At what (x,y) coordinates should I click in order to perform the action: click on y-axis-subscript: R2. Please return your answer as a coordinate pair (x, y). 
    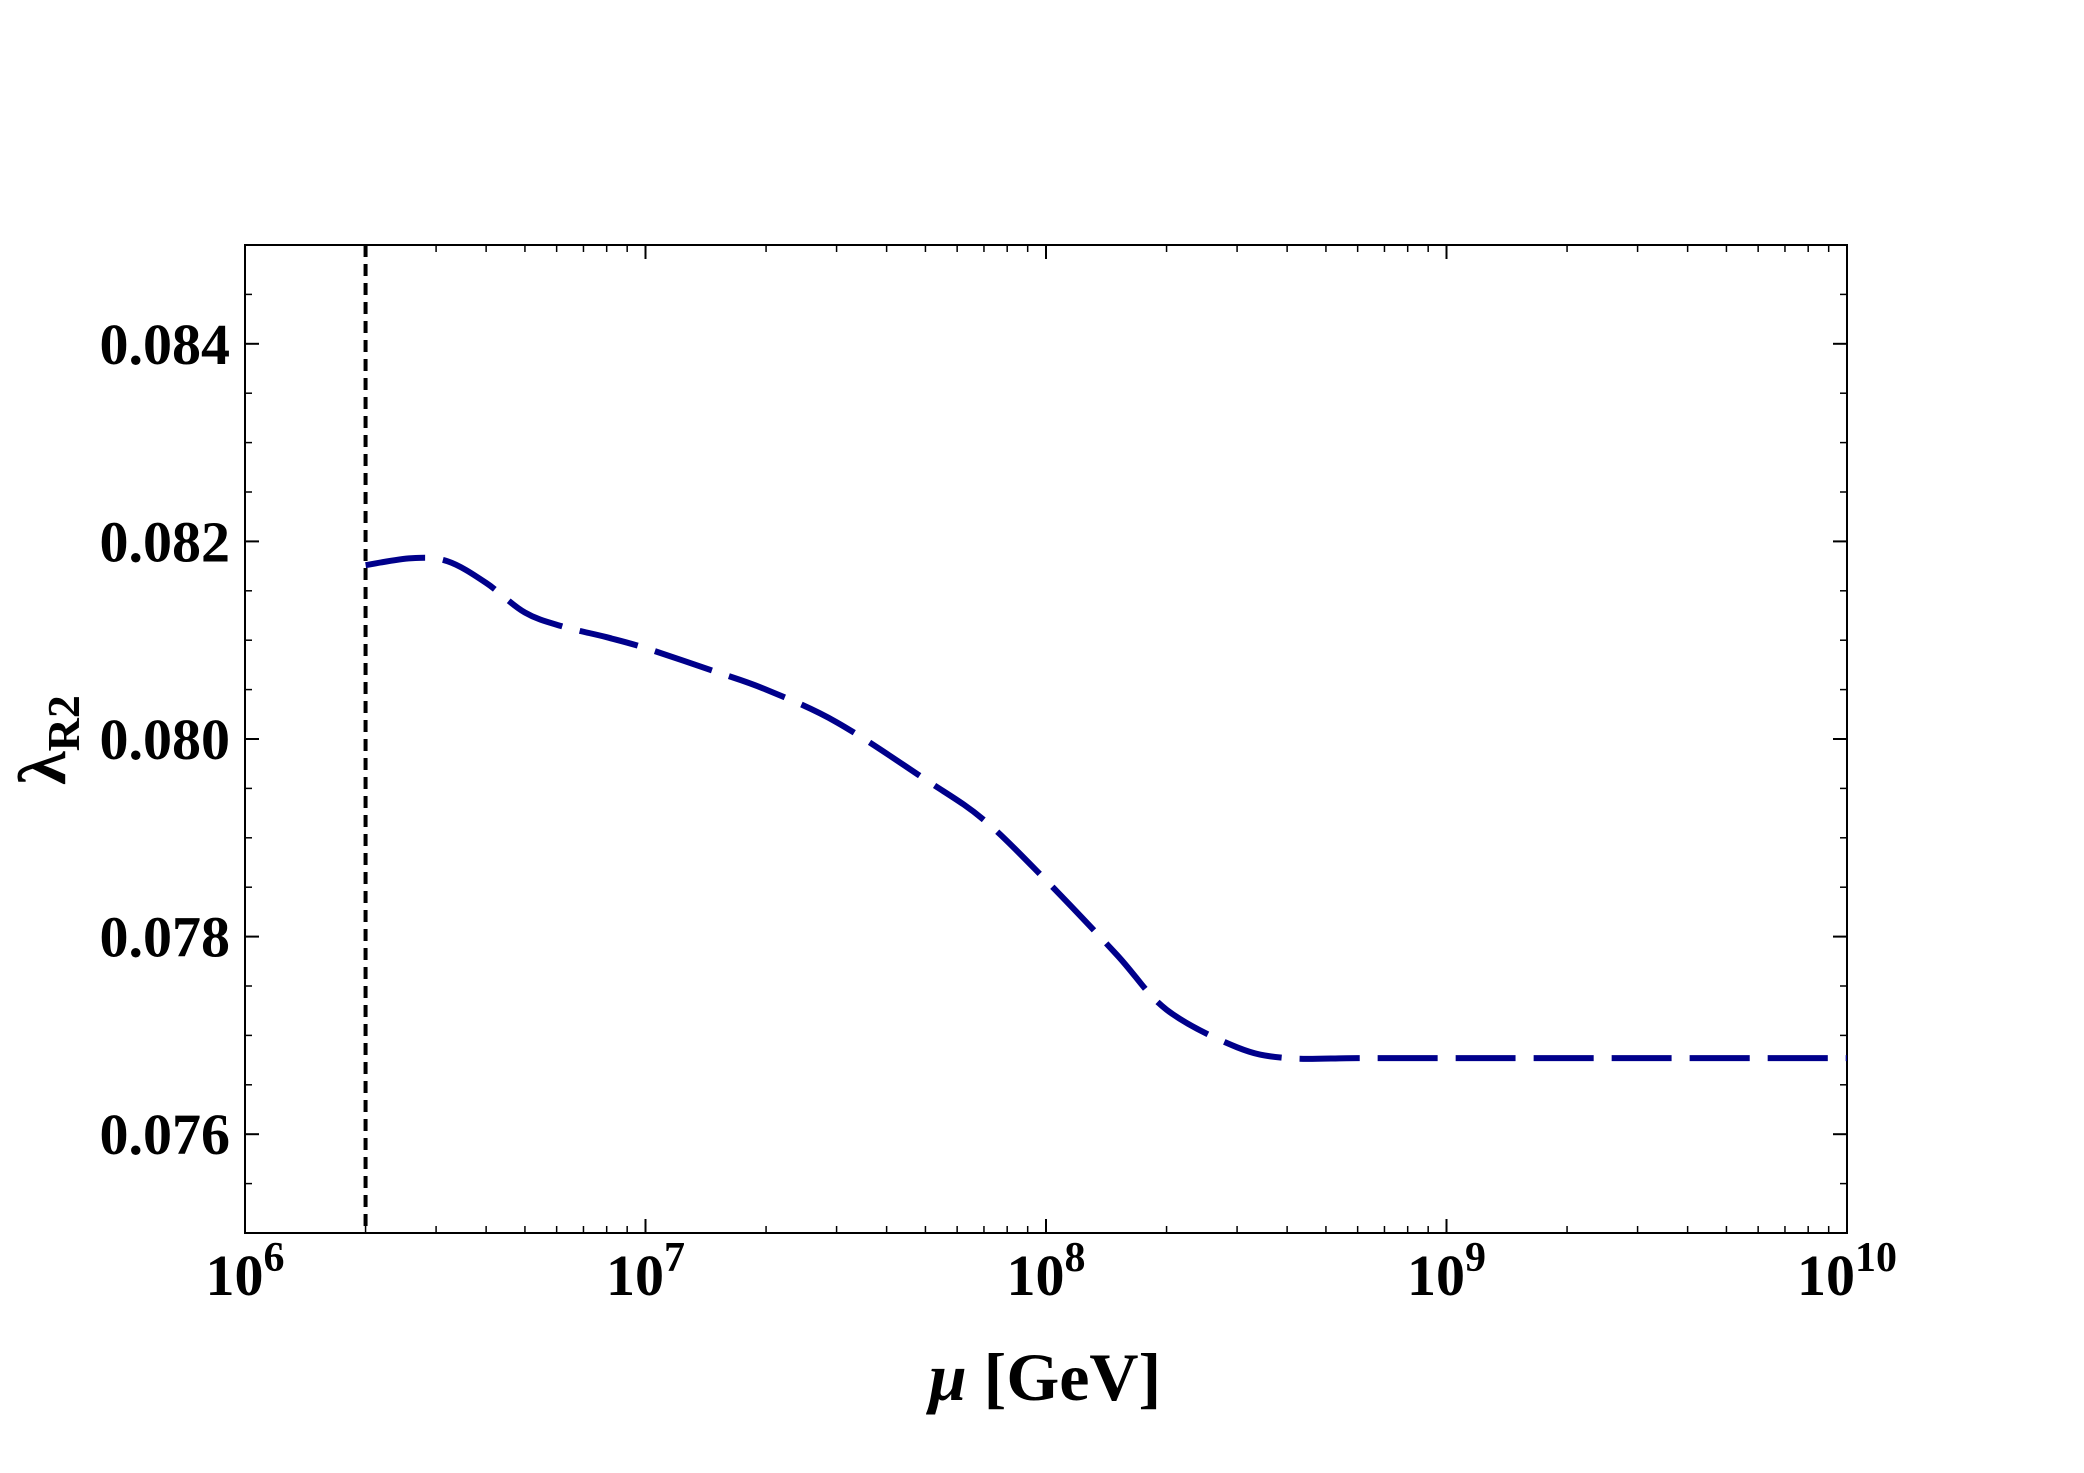
    Looking at the image, I should click on (63, 723).